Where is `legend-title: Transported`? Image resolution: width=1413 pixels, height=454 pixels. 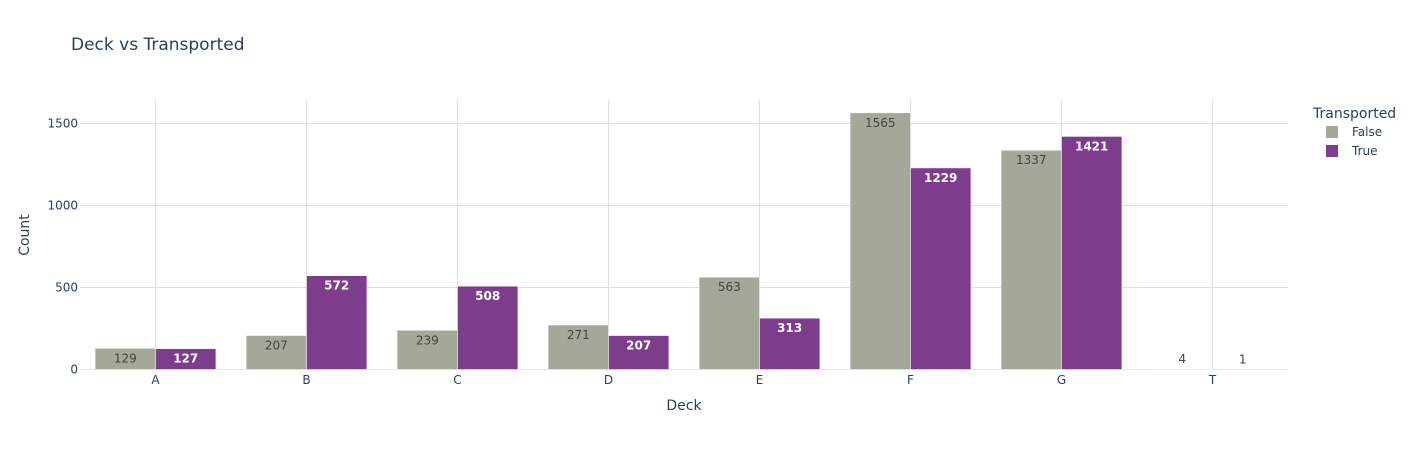 legend-title: Transported is located at coordinates (1354, 114).